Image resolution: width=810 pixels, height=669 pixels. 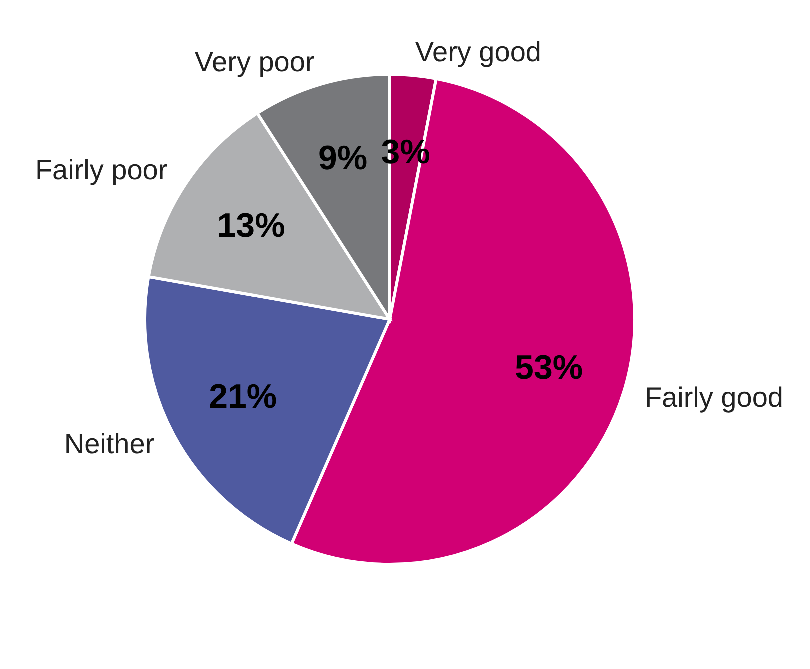 What do you see at coordinates (101, 170) in the screenshot?
I see `slice-label: Fairly poor` at bounding box center [101, 170].